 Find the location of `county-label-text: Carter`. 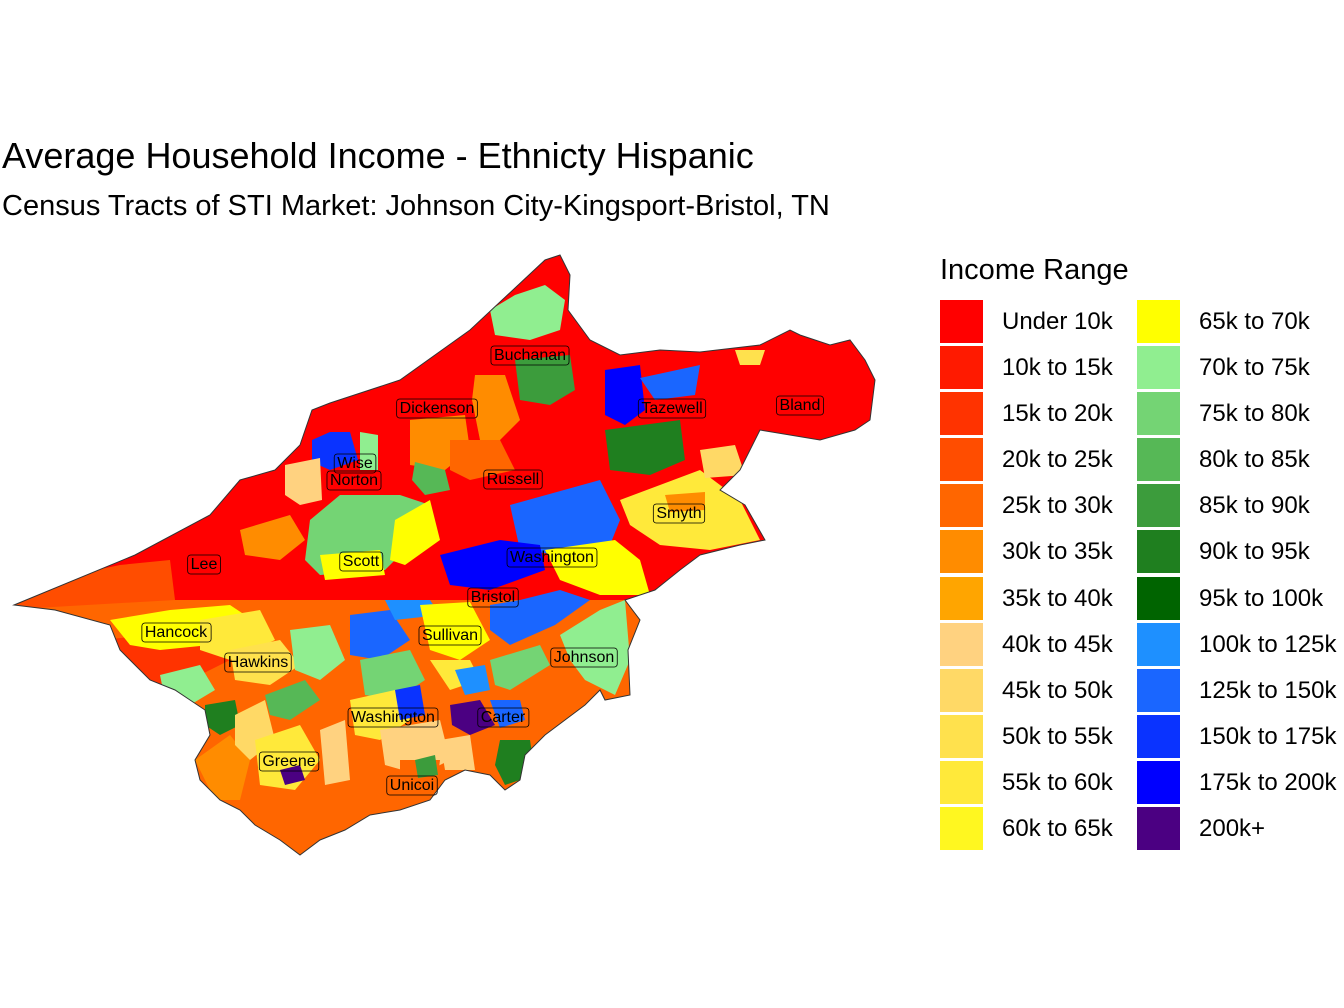

county-label-text: Carter is located at coordinates (503, 717).